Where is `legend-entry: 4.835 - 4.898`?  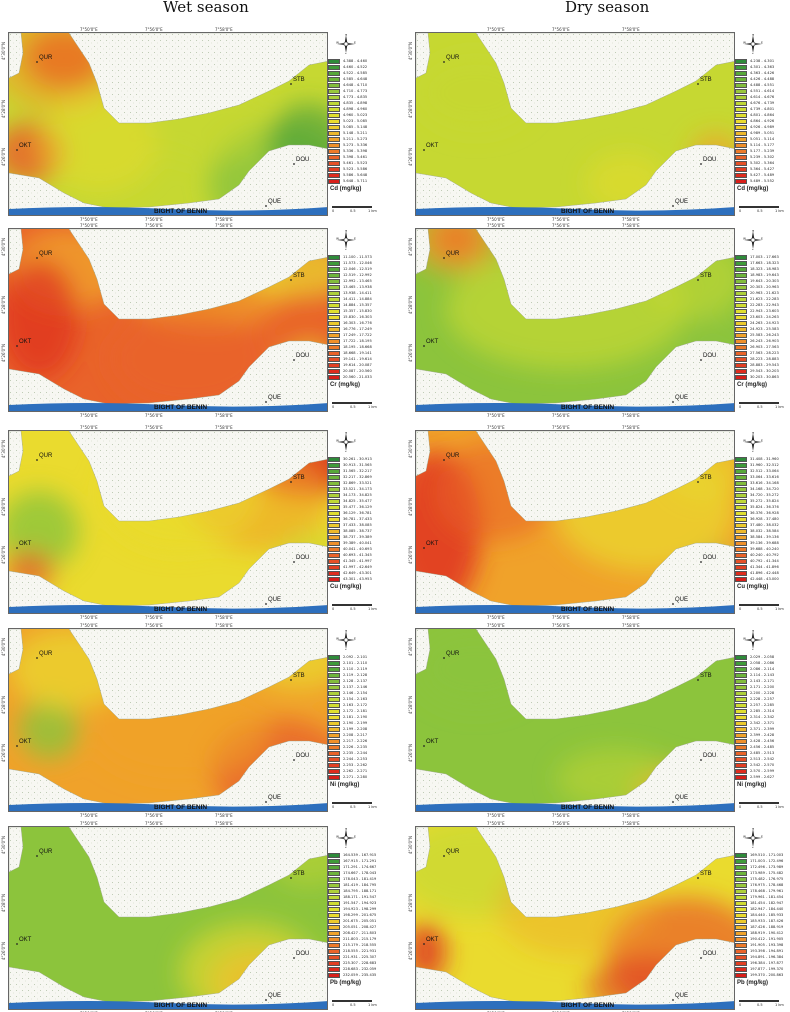 legend-entry: 4.835 - 4.898 is located at coordinates (358, 103).